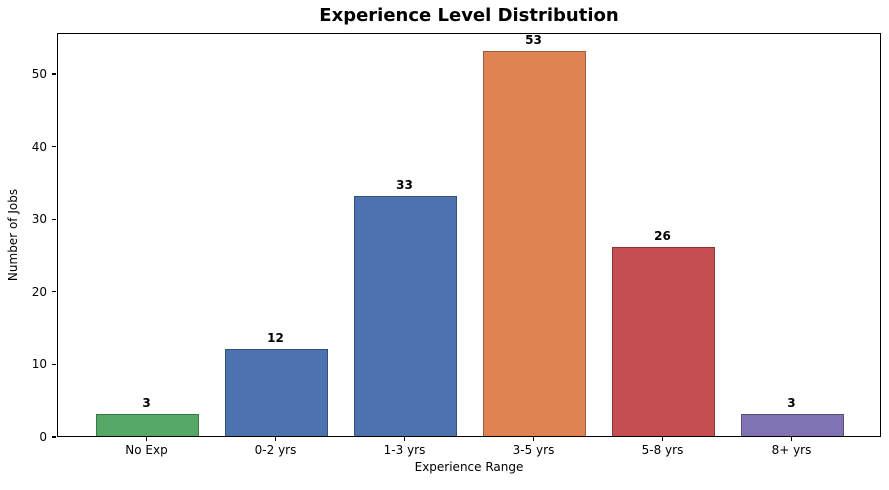  What do you see at coordinates (792, 425) in the screenshot?
I see `bar-8-yrs` at bounding box center [792, 425].